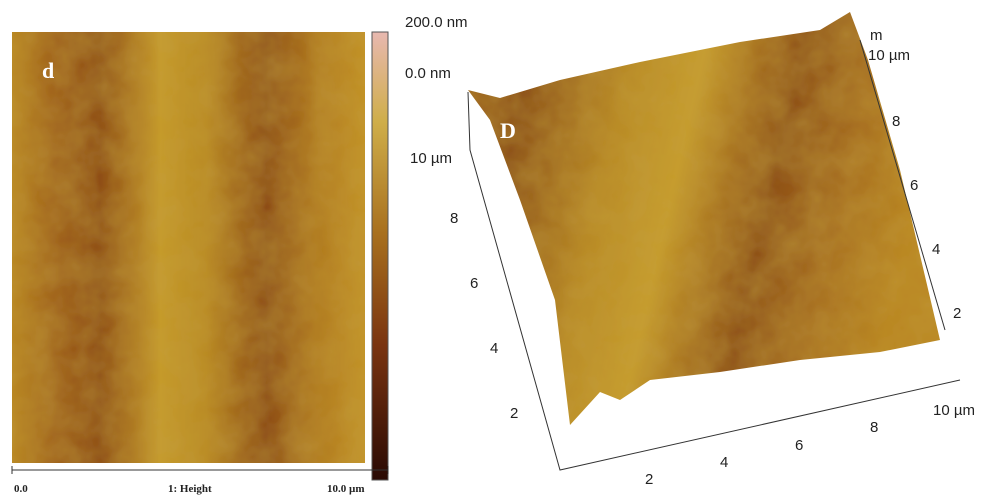  I want to click on colorbar-min: 0.0 nm, so click(428, 73).